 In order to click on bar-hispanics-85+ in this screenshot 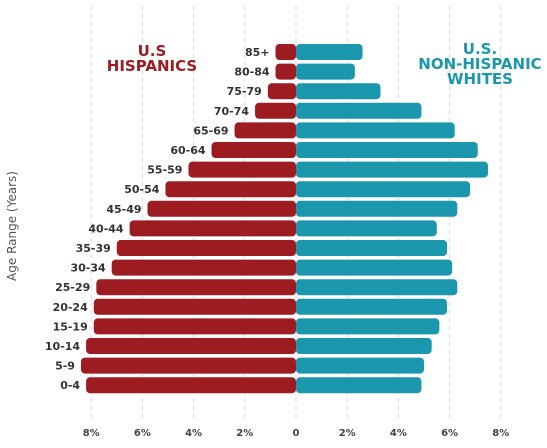, I will do `click(285, 52)`.